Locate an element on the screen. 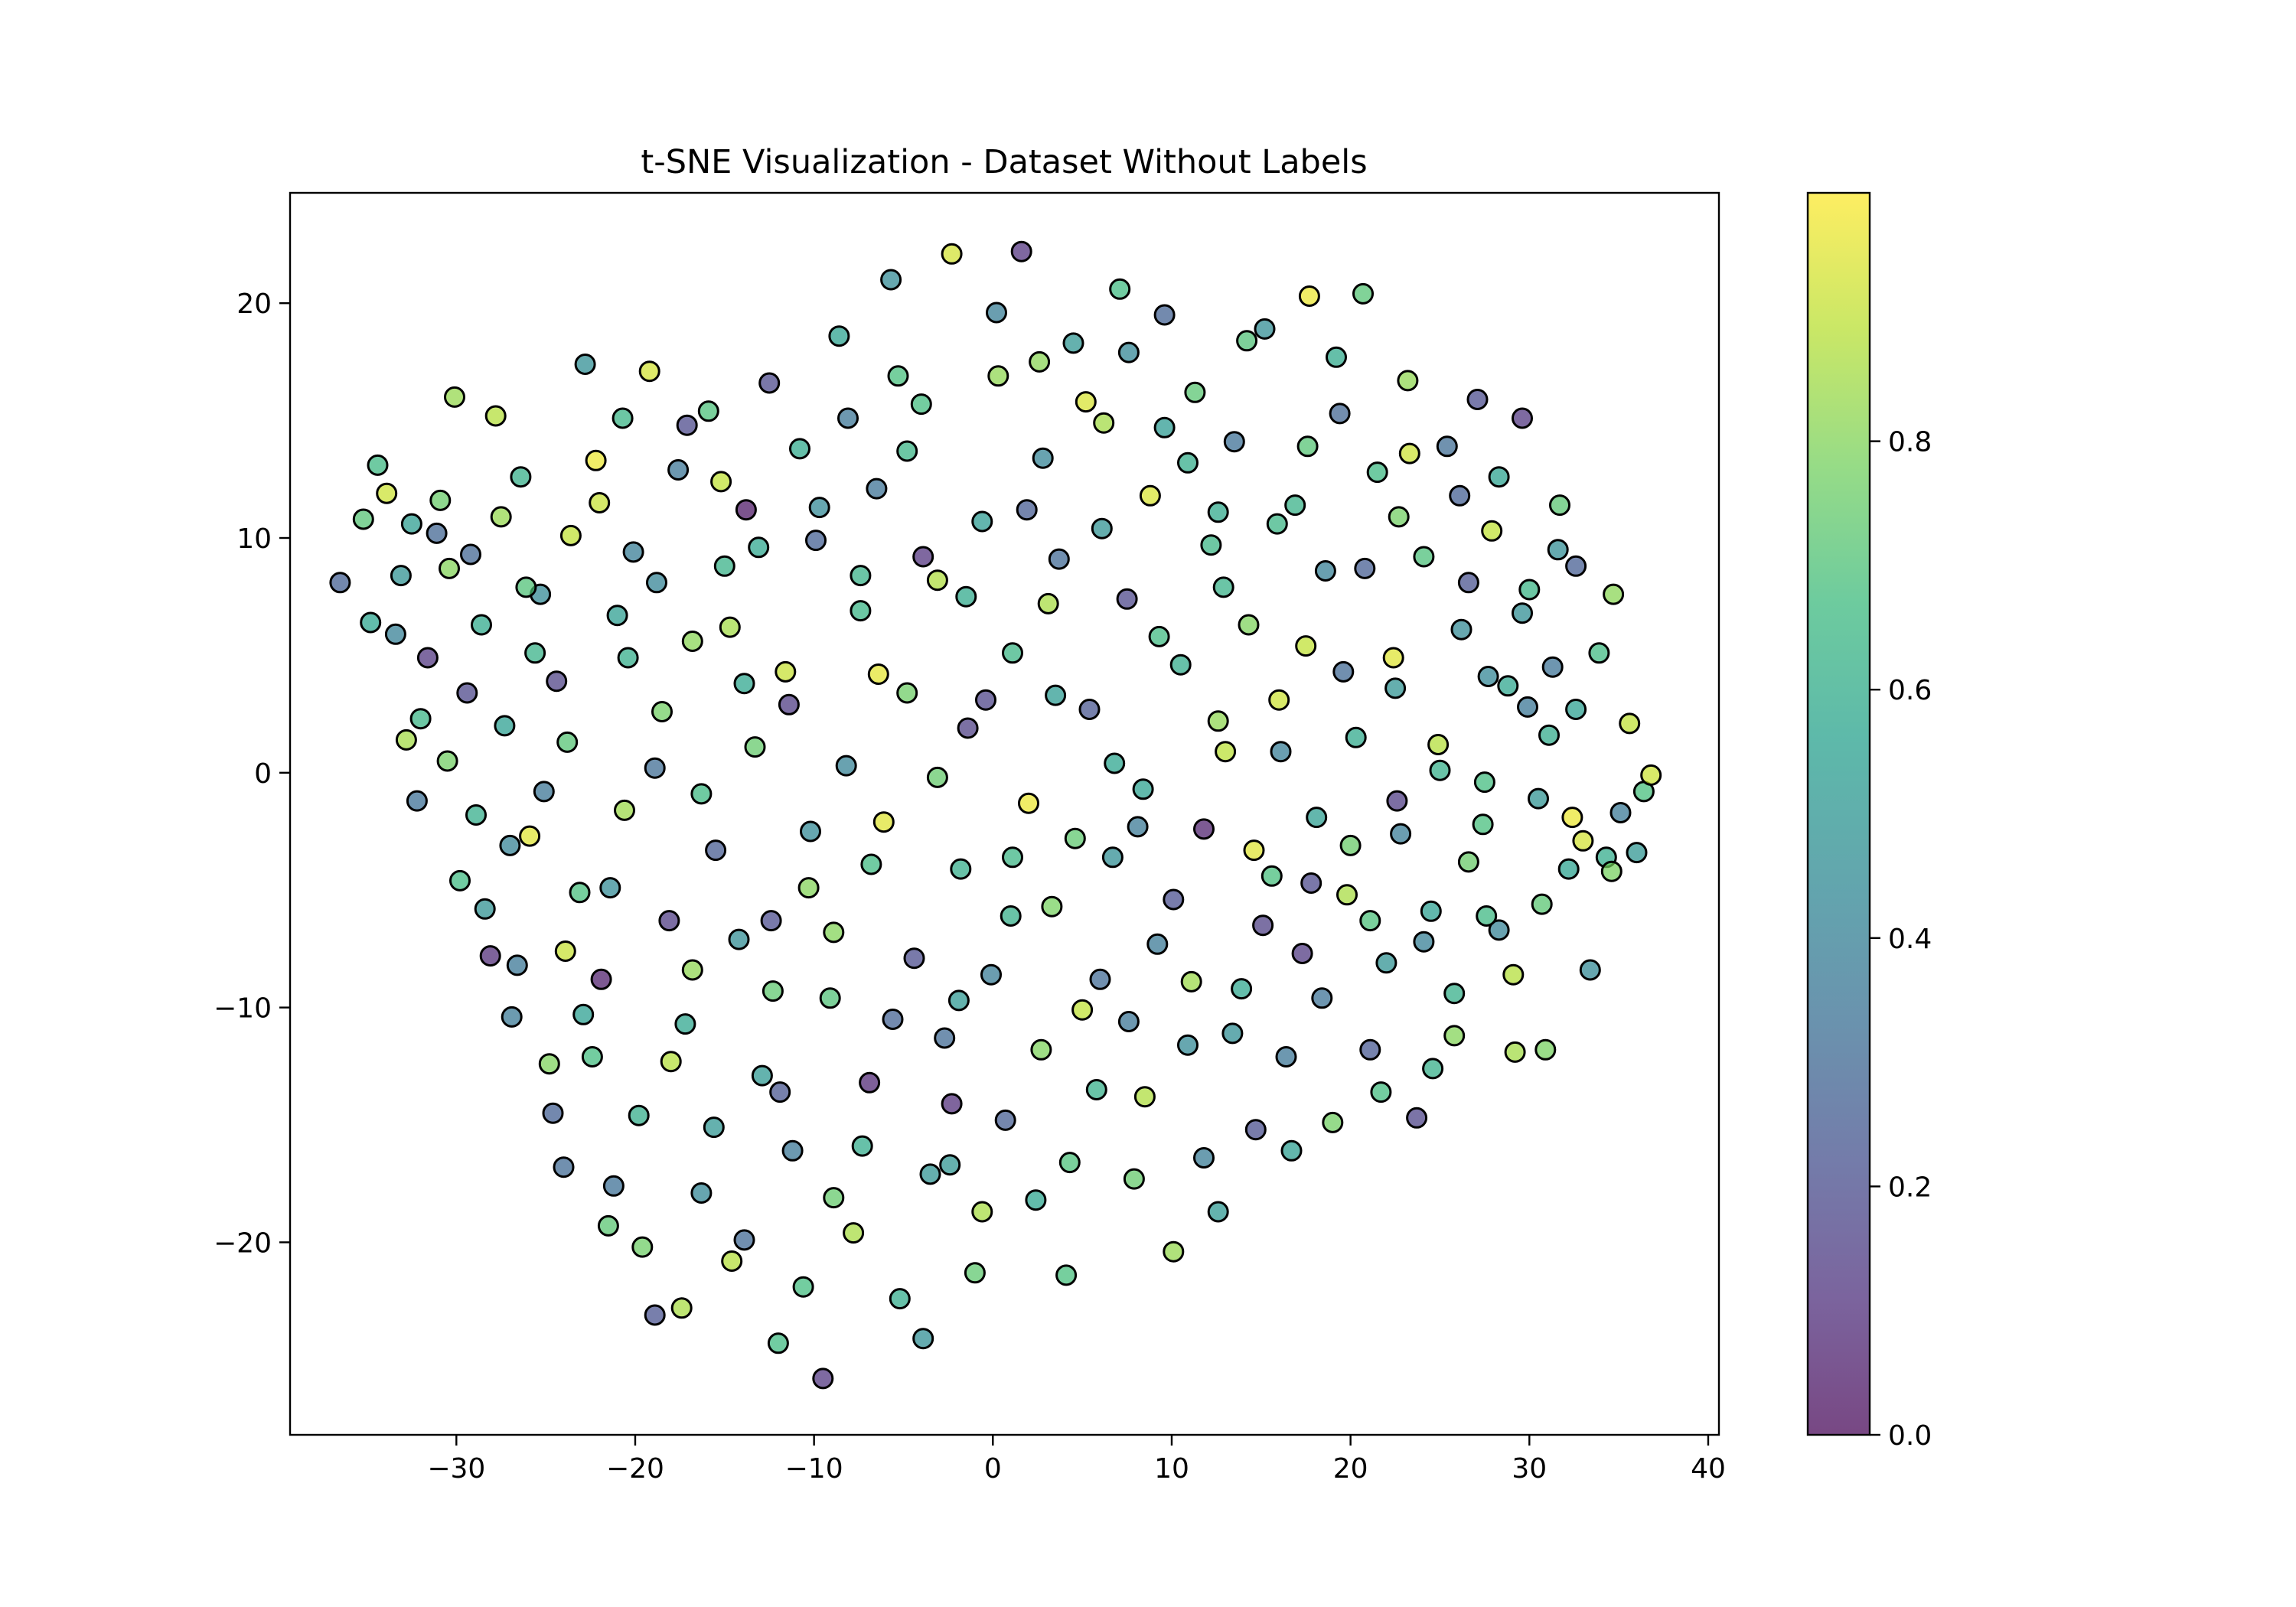 The image size is (2296, 1607). x-tick-label: 10 is located at coordinates (1171, 1469).